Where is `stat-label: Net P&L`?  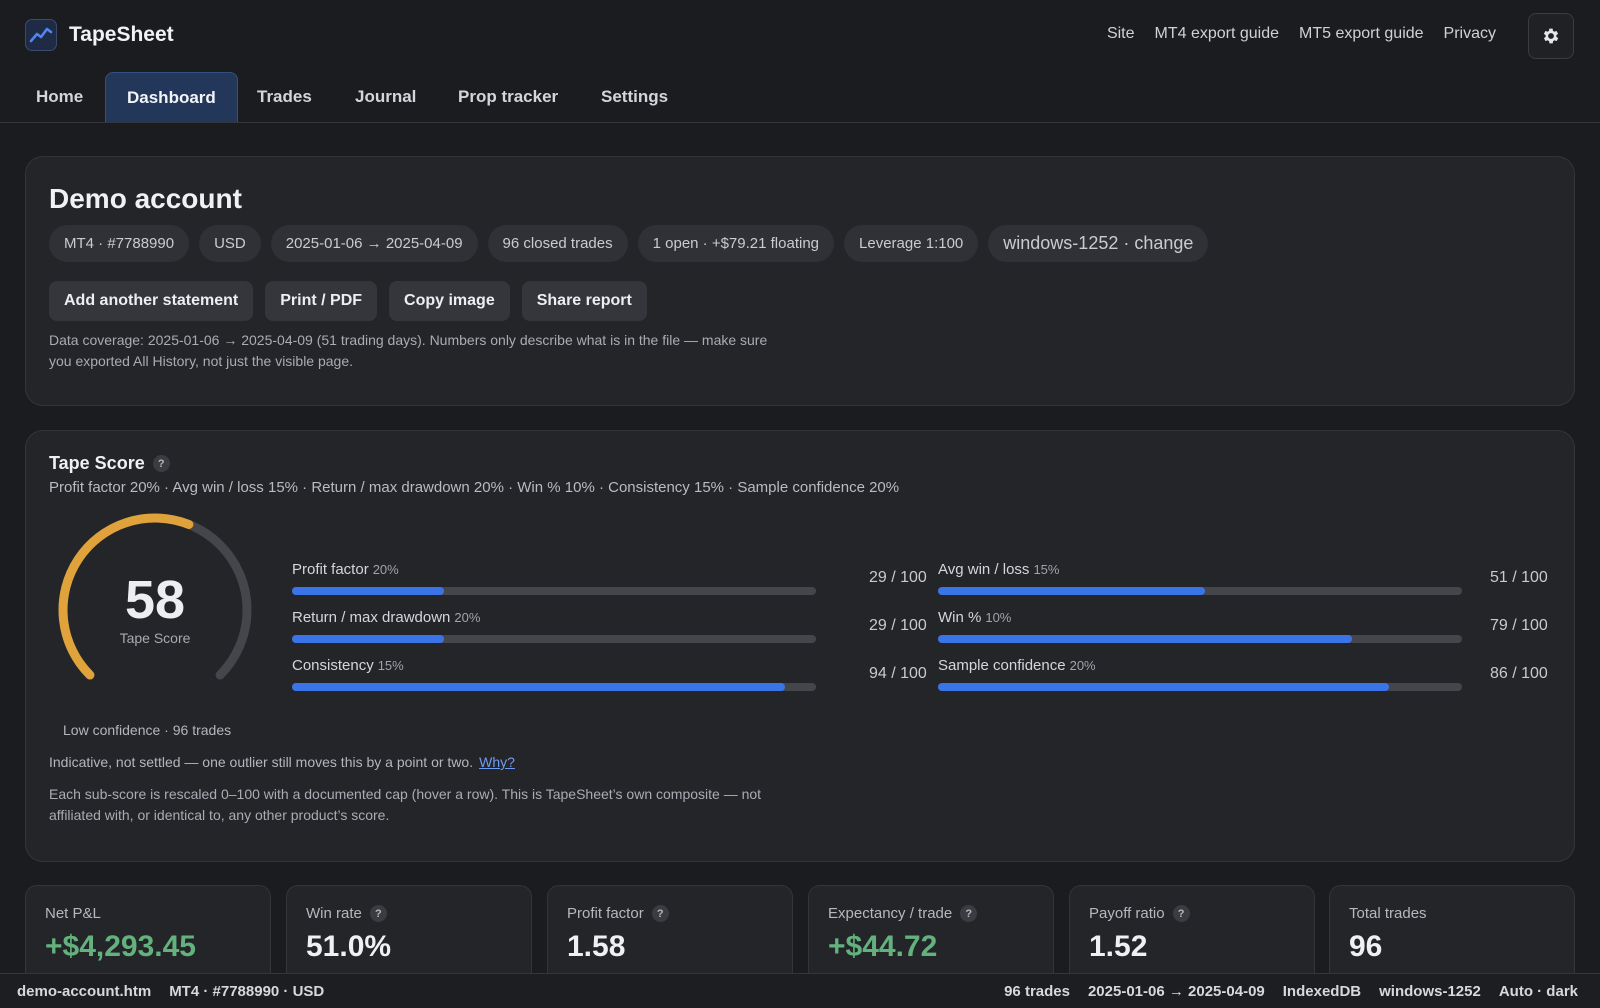 stat-label: Net P&L is located at coordinates (73, 913).